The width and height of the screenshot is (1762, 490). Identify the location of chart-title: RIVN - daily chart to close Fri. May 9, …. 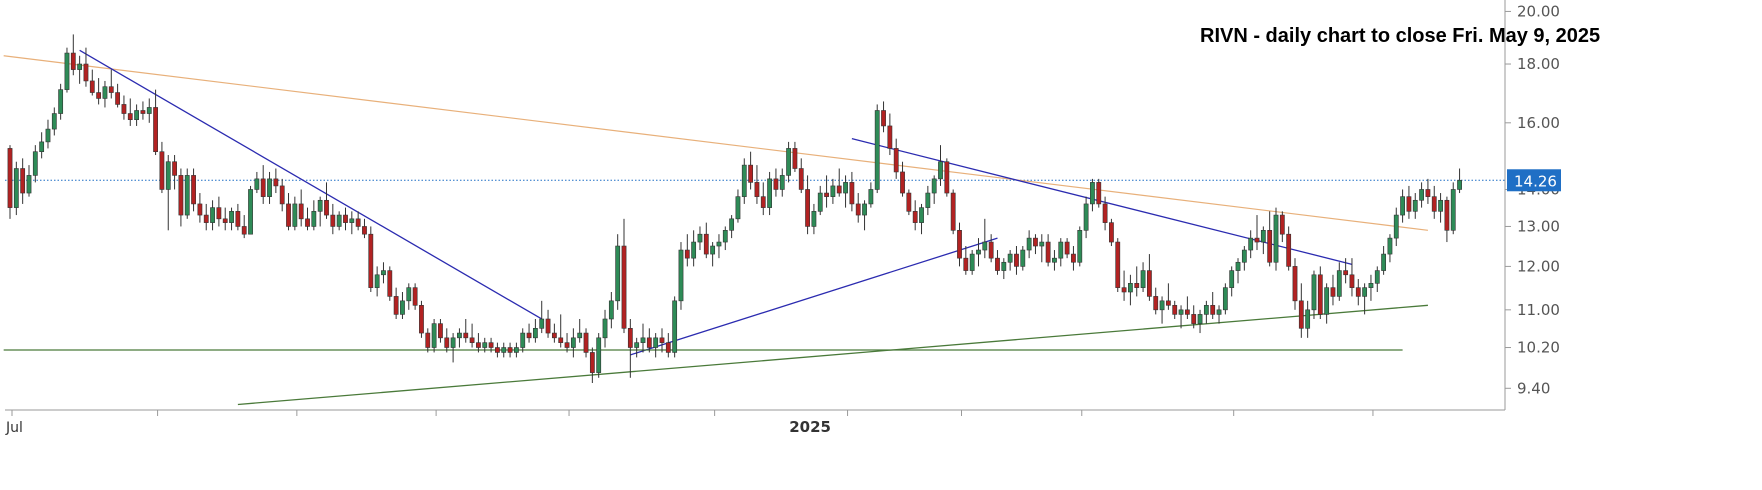
(1400, 36).